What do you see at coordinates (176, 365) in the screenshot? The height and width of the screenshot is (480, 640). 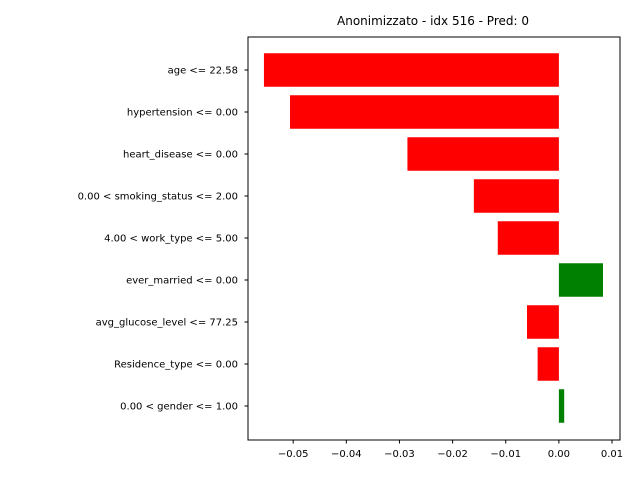 I see `y-tick-label: Residence_type <= 0.00` at bounding box center [176, 365].